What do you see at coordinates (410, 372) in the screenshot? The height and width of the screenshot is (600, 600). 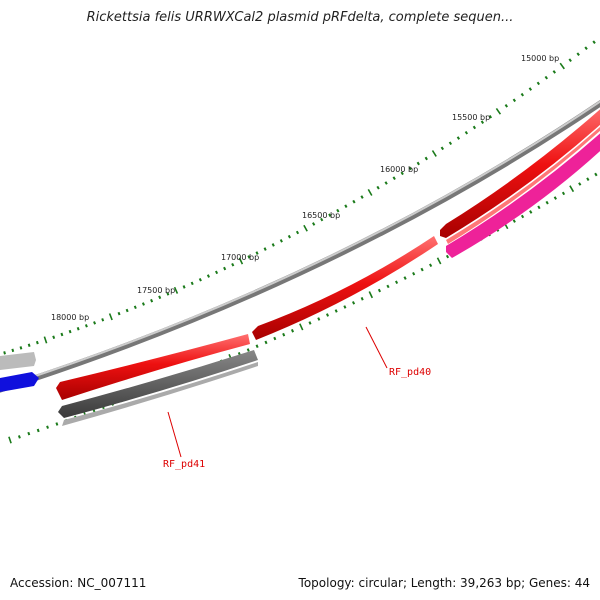 I see `gene-label-rf_pd40: RF_pd40` at bounding box center [410, 372].